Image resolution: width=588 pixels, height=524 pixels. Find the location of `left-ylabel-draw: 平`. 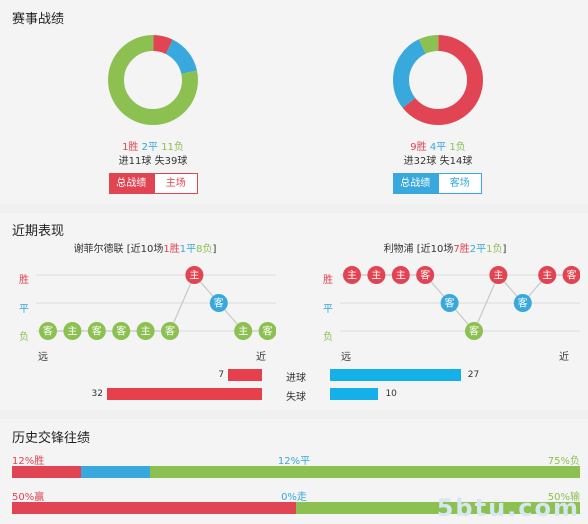

left-ylabel-draw: 平 is located at coordinates (24, 309).